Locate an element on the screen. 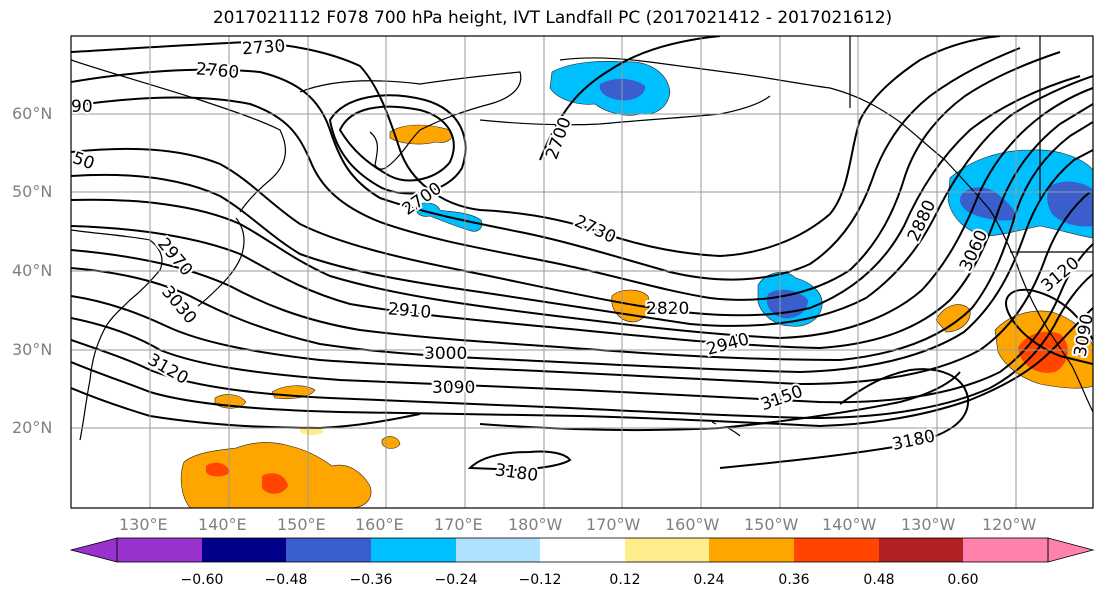  colorbar is located at coordinates (582, 550).